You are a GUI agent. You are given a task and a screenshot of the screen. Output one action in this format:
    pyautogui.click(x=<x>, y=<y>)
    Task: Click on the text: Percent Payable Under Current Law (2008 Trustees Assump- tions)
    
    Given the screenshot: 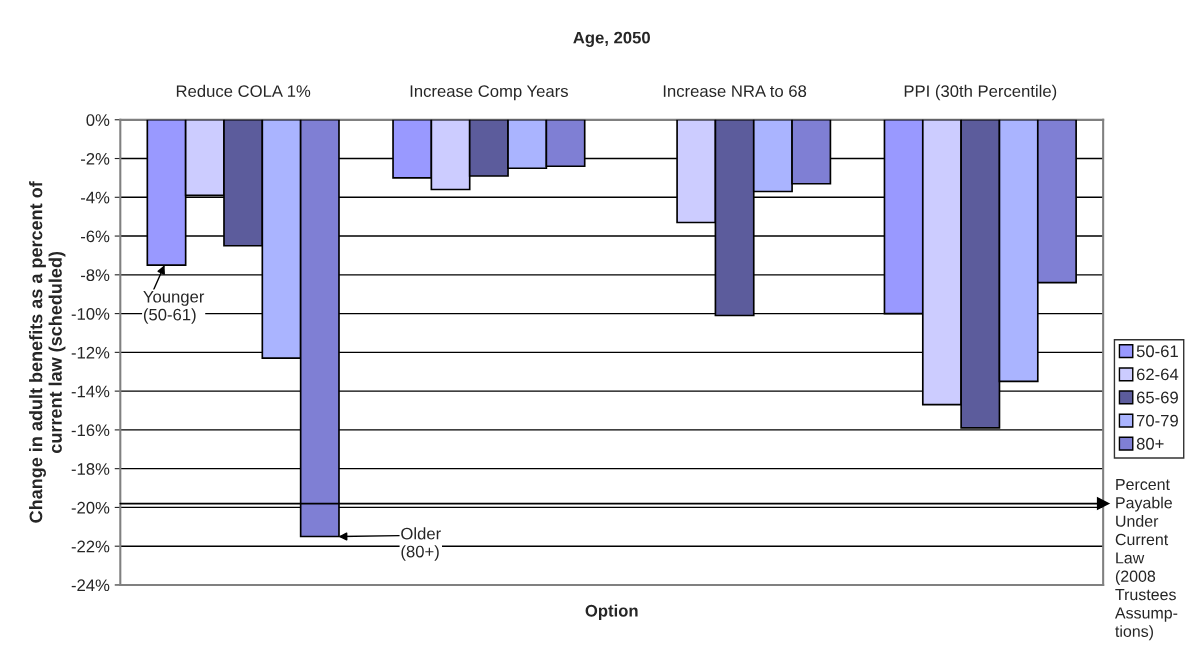 What is the action you would take?
    pyautogui.click(x=1146, y=559)
    